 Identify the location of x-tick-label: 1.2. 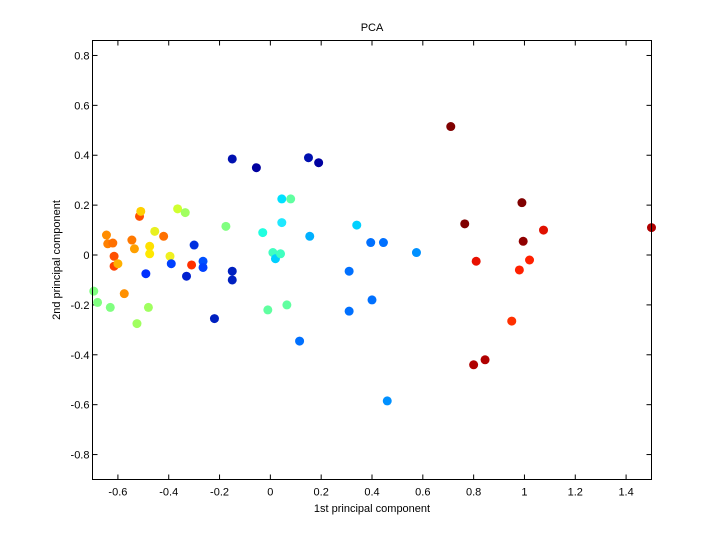
(575, 493).